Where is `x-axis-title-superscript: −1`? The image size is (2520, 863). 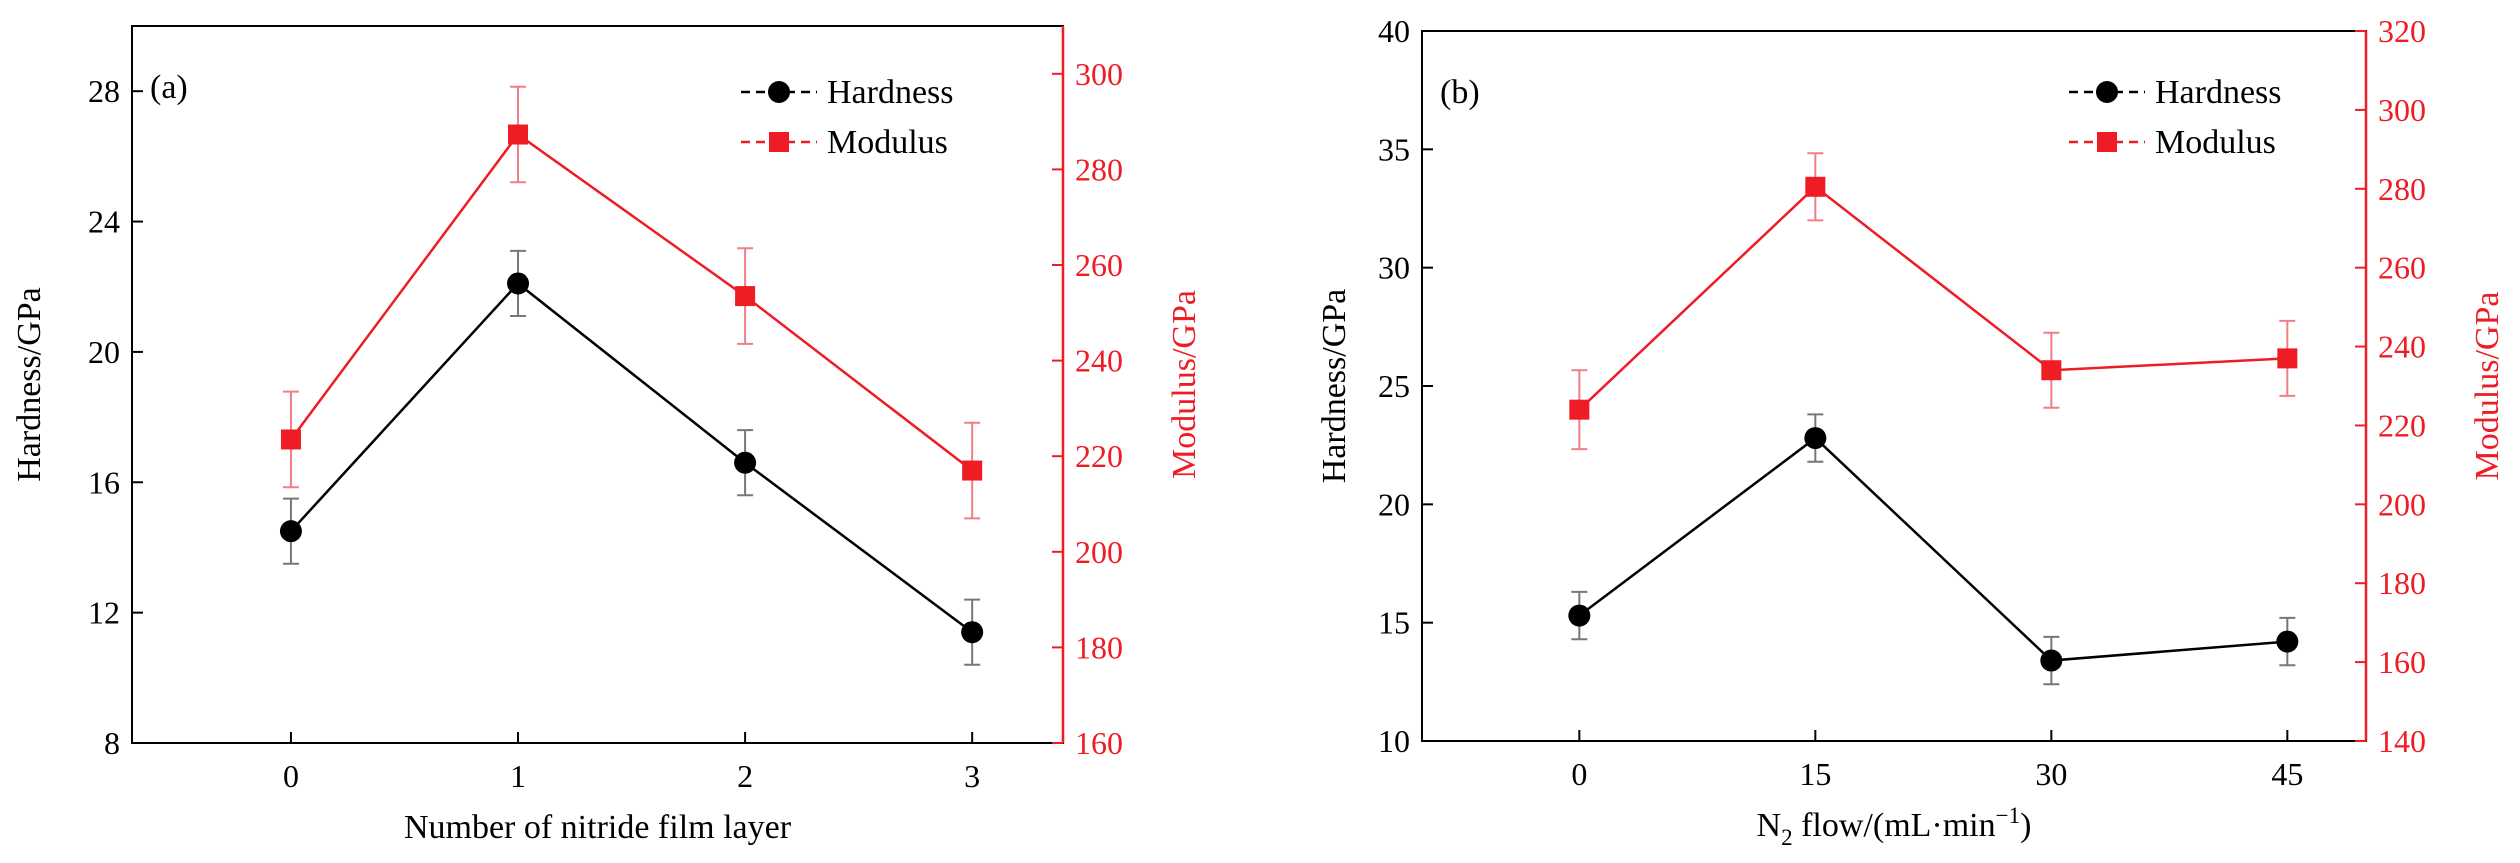
x-axis-title-superscript: −1 is located at coordinates (2008, 815).